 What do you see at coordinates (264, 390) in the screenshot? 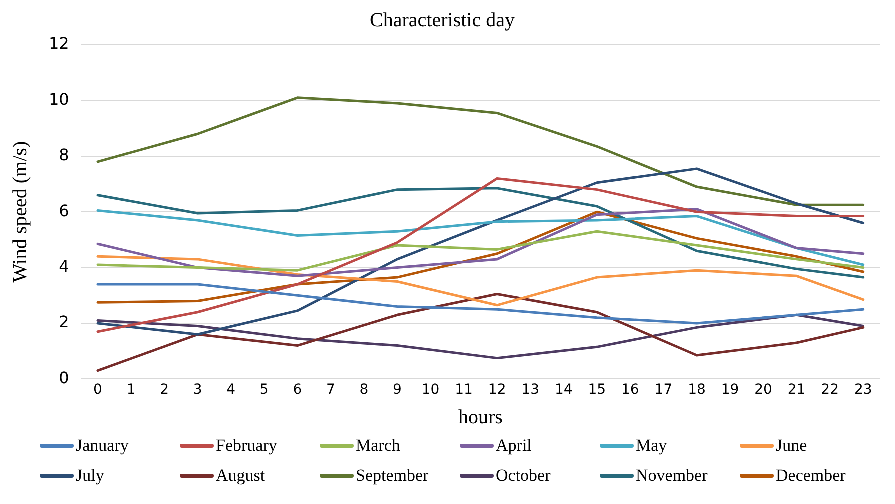
I see `x-tick-label: 5` at bounding box center [264, 390].